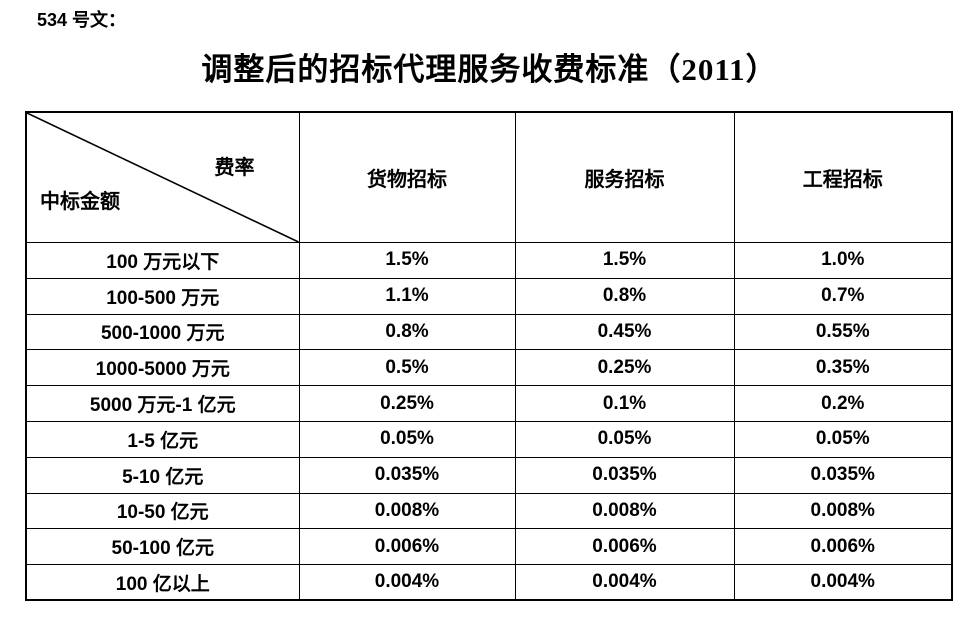 This screenshot has height=629, width=979. I want to click on column-header-engineering: 工程招标, so click(843, 177).